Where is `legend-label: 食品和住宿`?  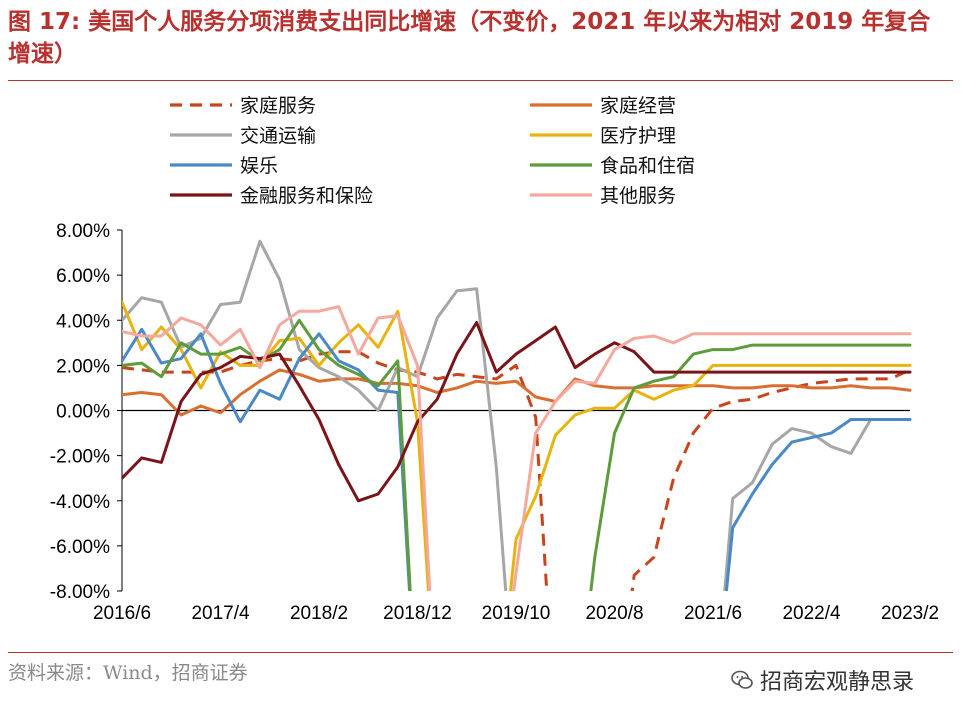 legend-label: 食品和住宿 is located at coordinates (647, 166).